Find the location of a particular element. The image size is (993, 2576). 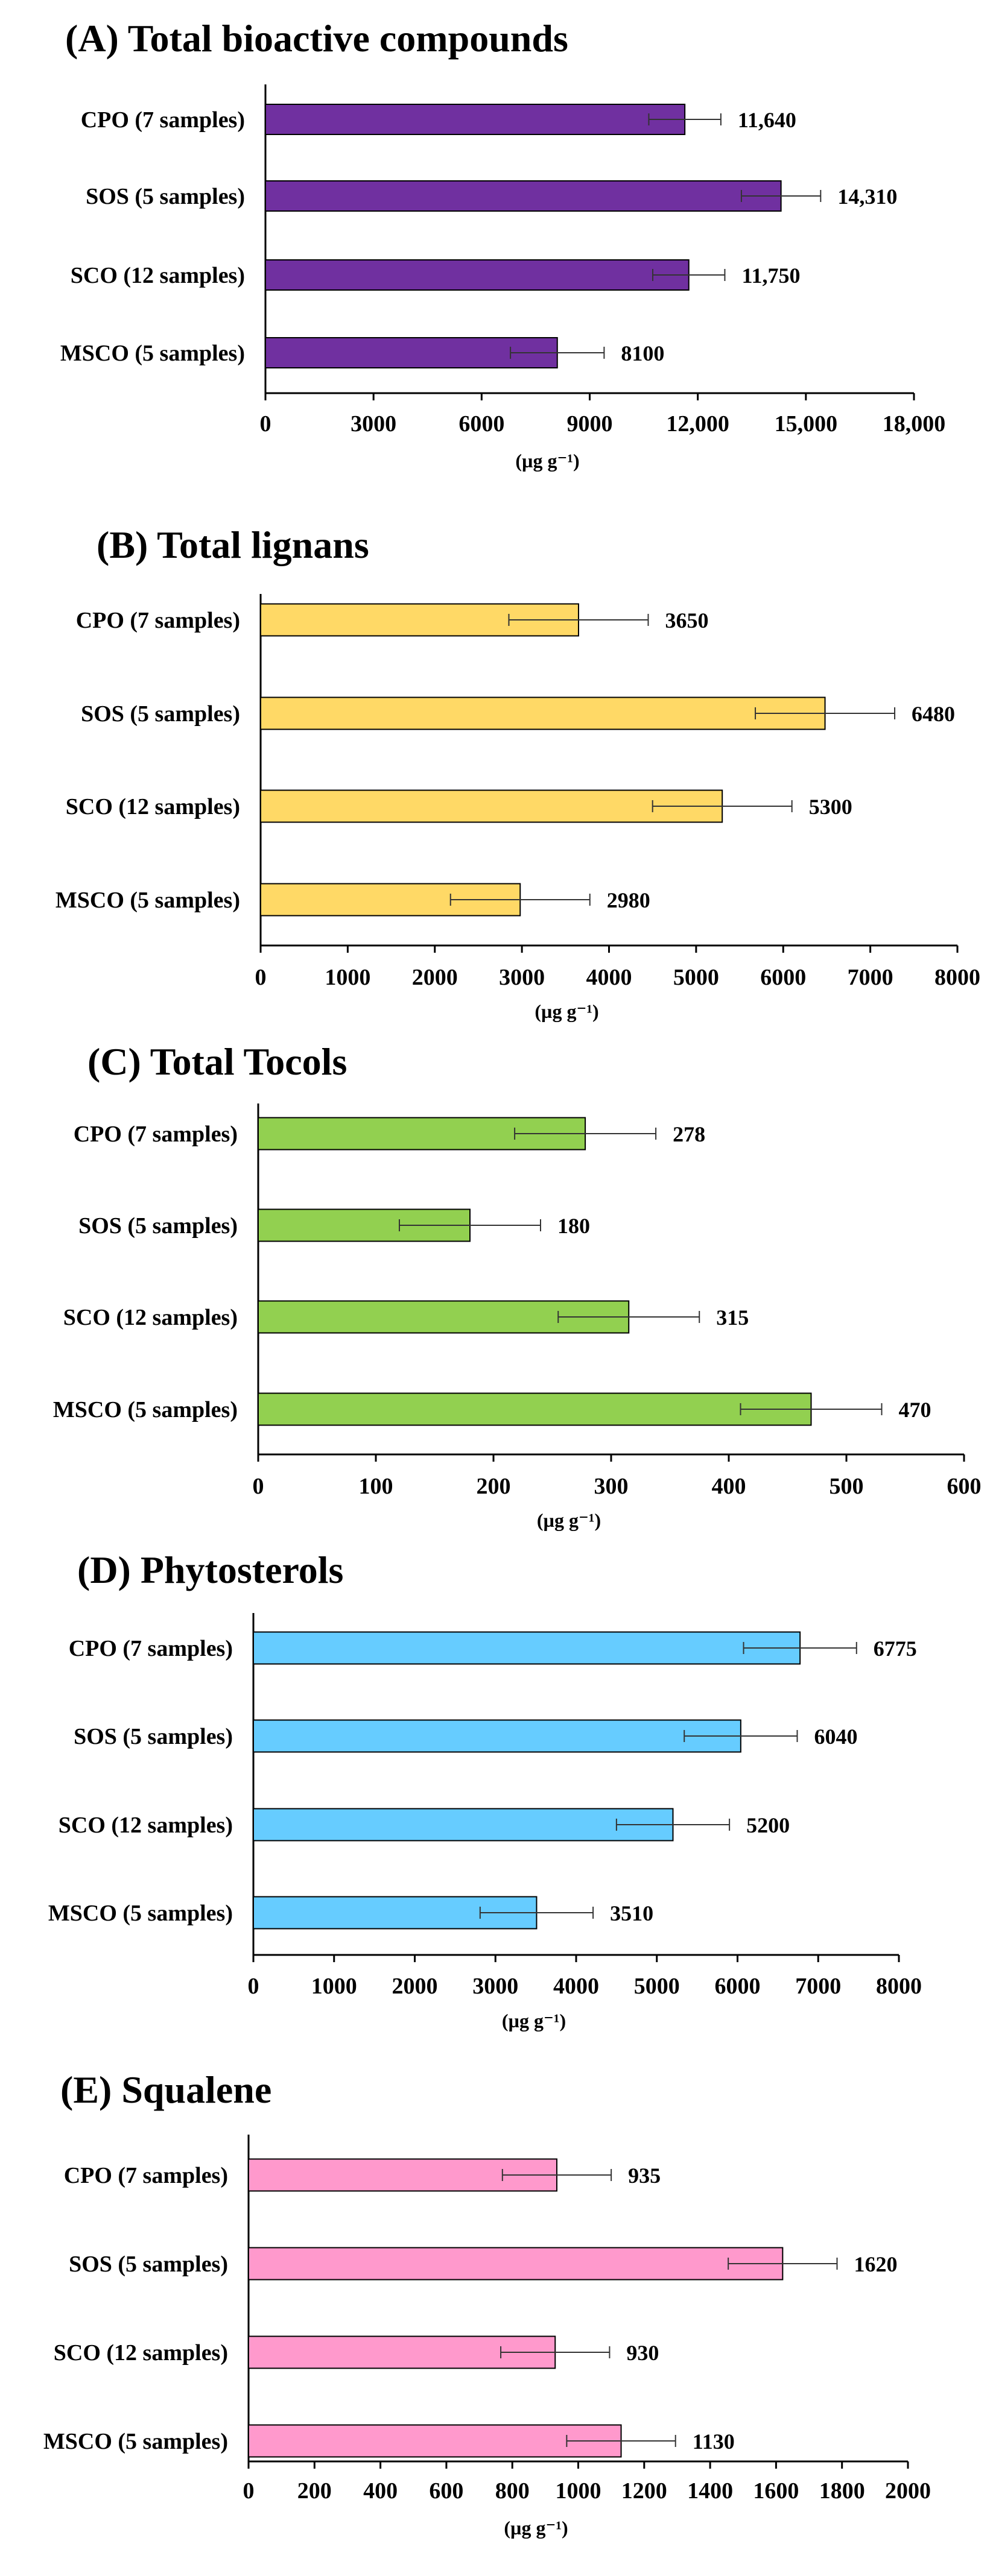

data-value-label: 5300 is located at coordinates (830, 807).